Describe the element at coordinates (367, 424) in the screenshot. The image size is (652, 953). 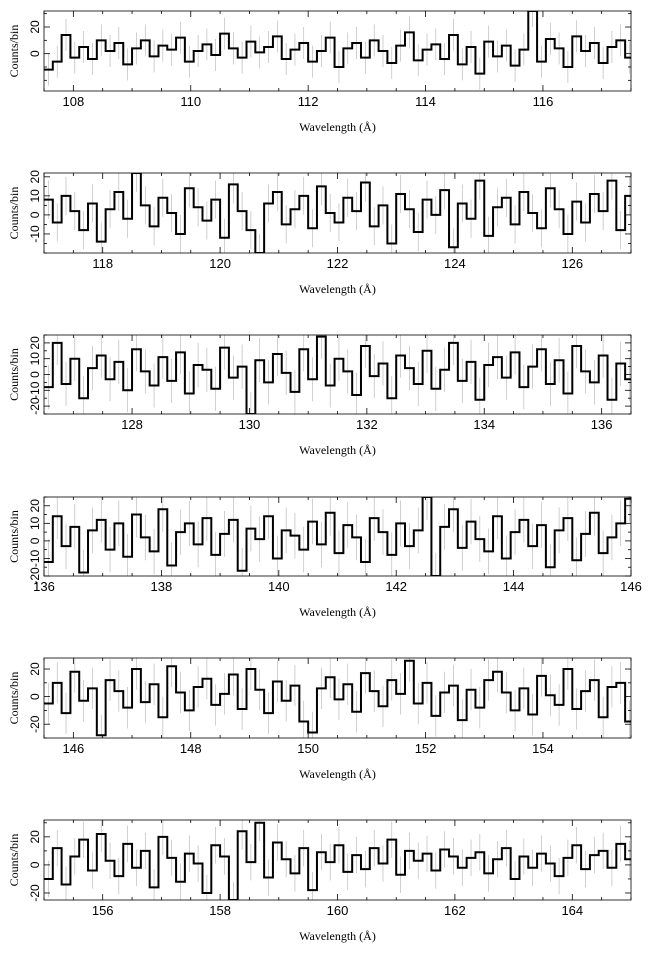
I see `x-tick-label: 132` at that location.